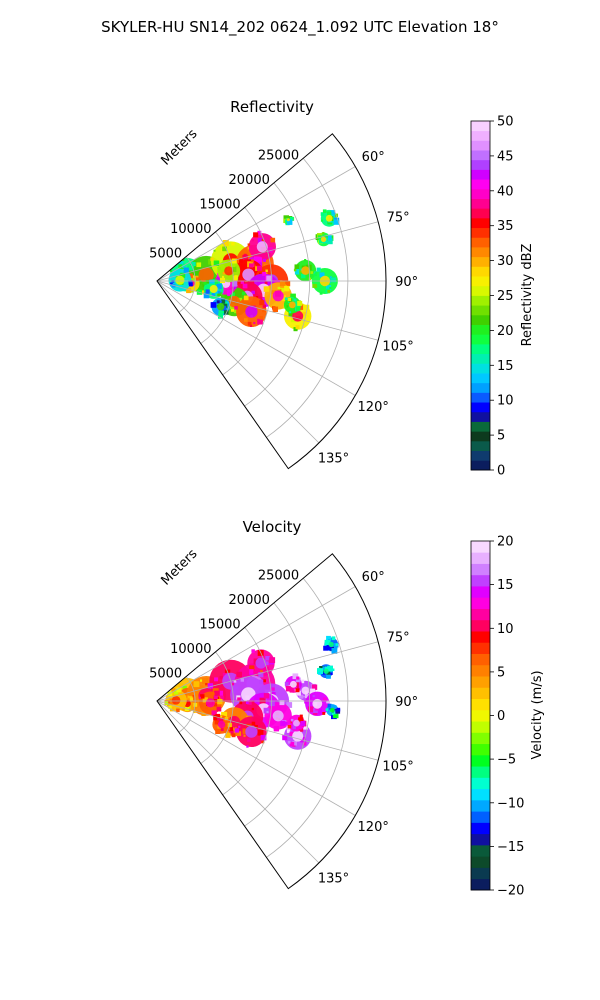 The image size is (600, 1000). I want to click on reflectivity-echoes, so click(254, 270).